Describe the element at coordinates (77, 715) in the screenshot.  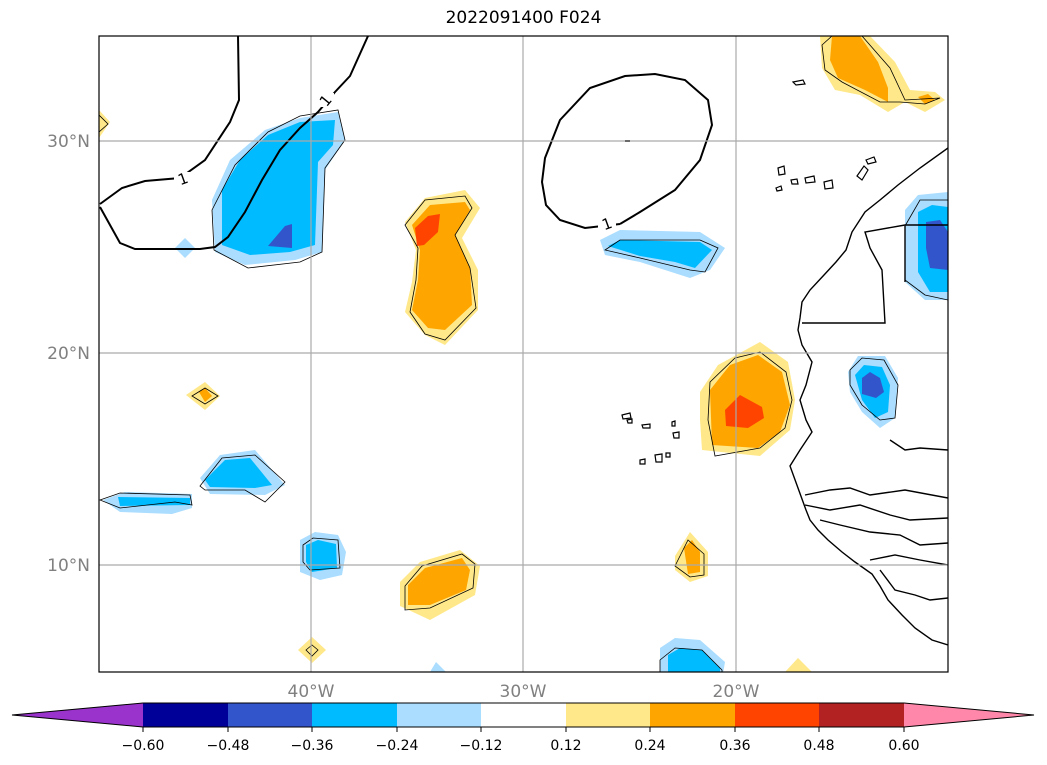
I see `colorbar-extend-low` at that location.